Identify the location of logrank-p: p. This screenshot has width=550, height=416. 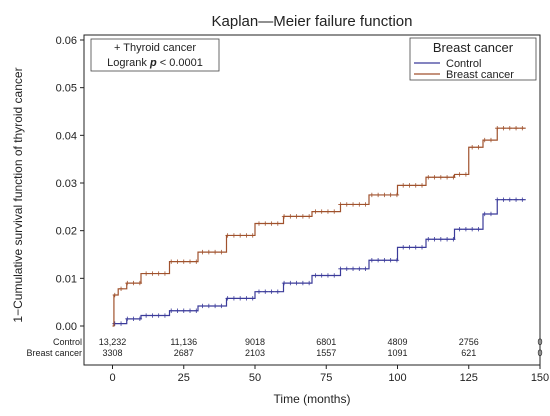
(153, 63).